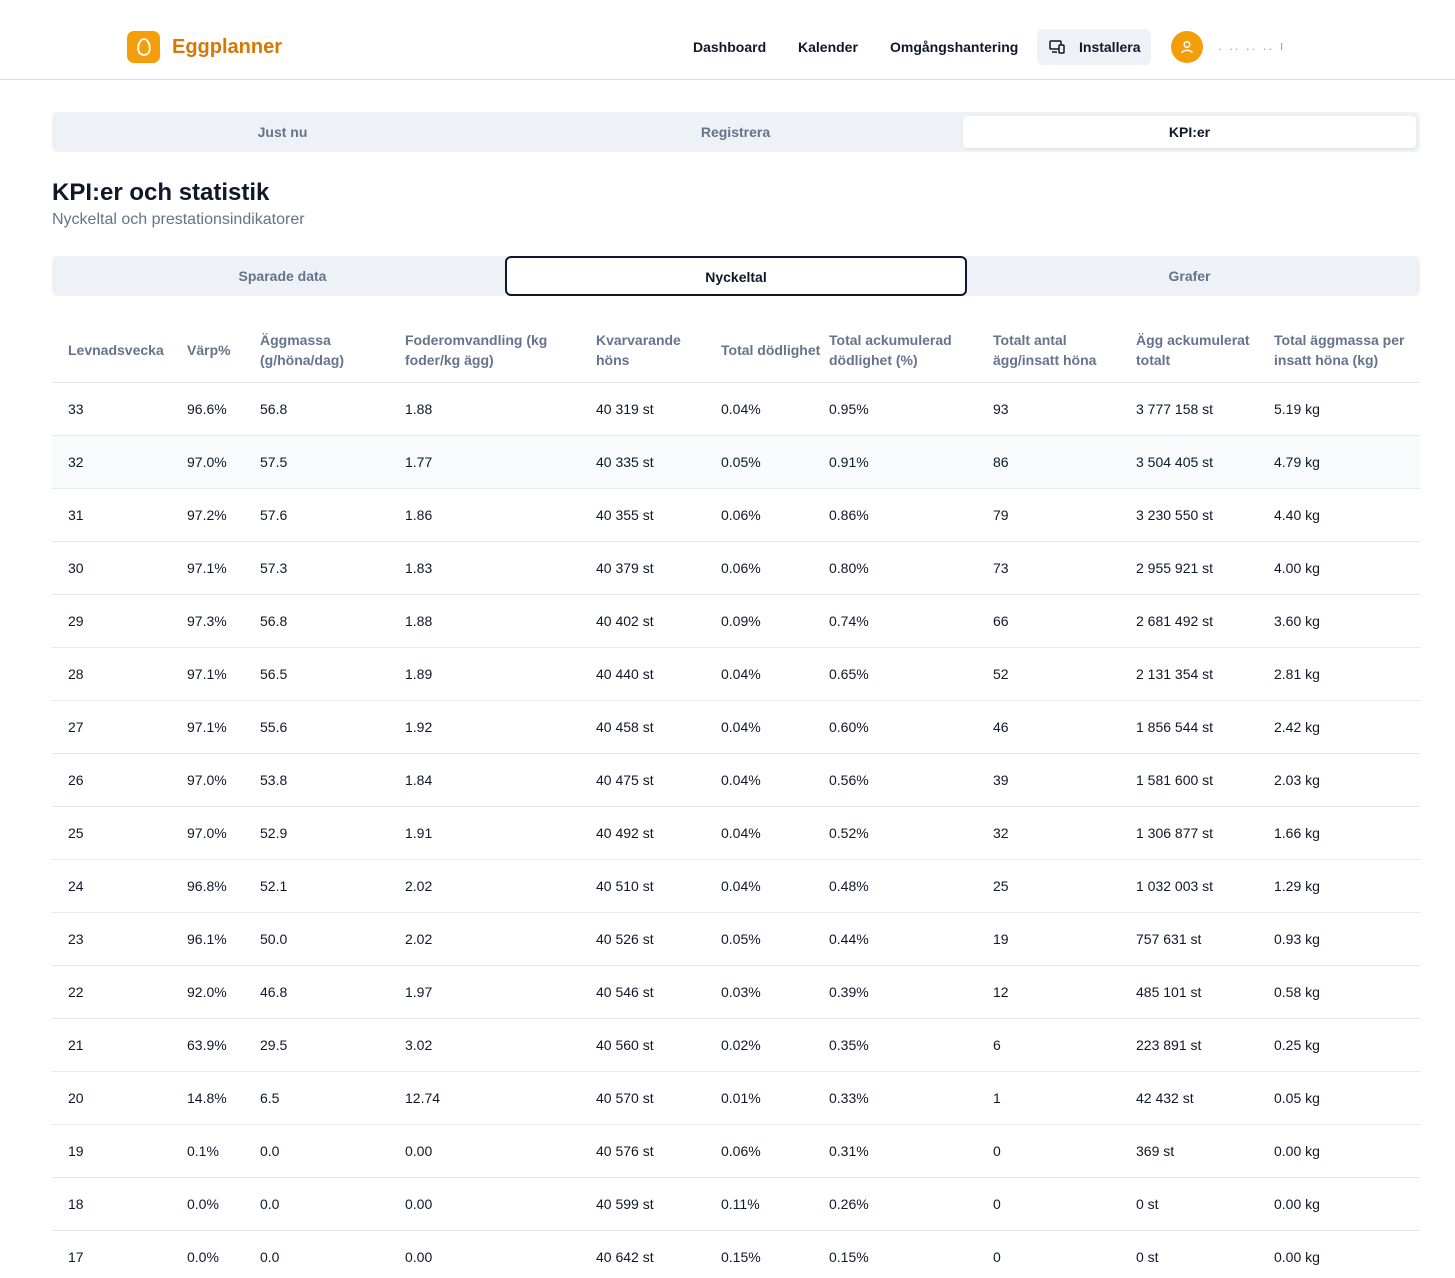 This screenshot has height=1278, width=1455. I want to click on table-cell: 0.93 kg, so click(1297, 939).